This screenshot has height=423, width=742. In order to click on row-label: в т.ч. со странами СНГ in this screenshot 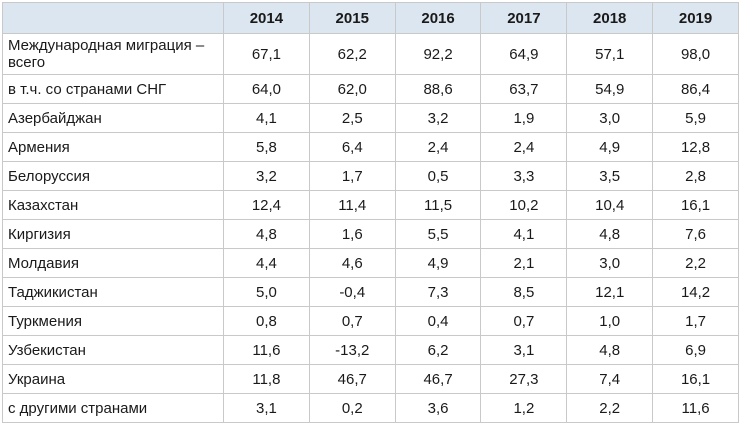, I will do `click(113, 89)`.